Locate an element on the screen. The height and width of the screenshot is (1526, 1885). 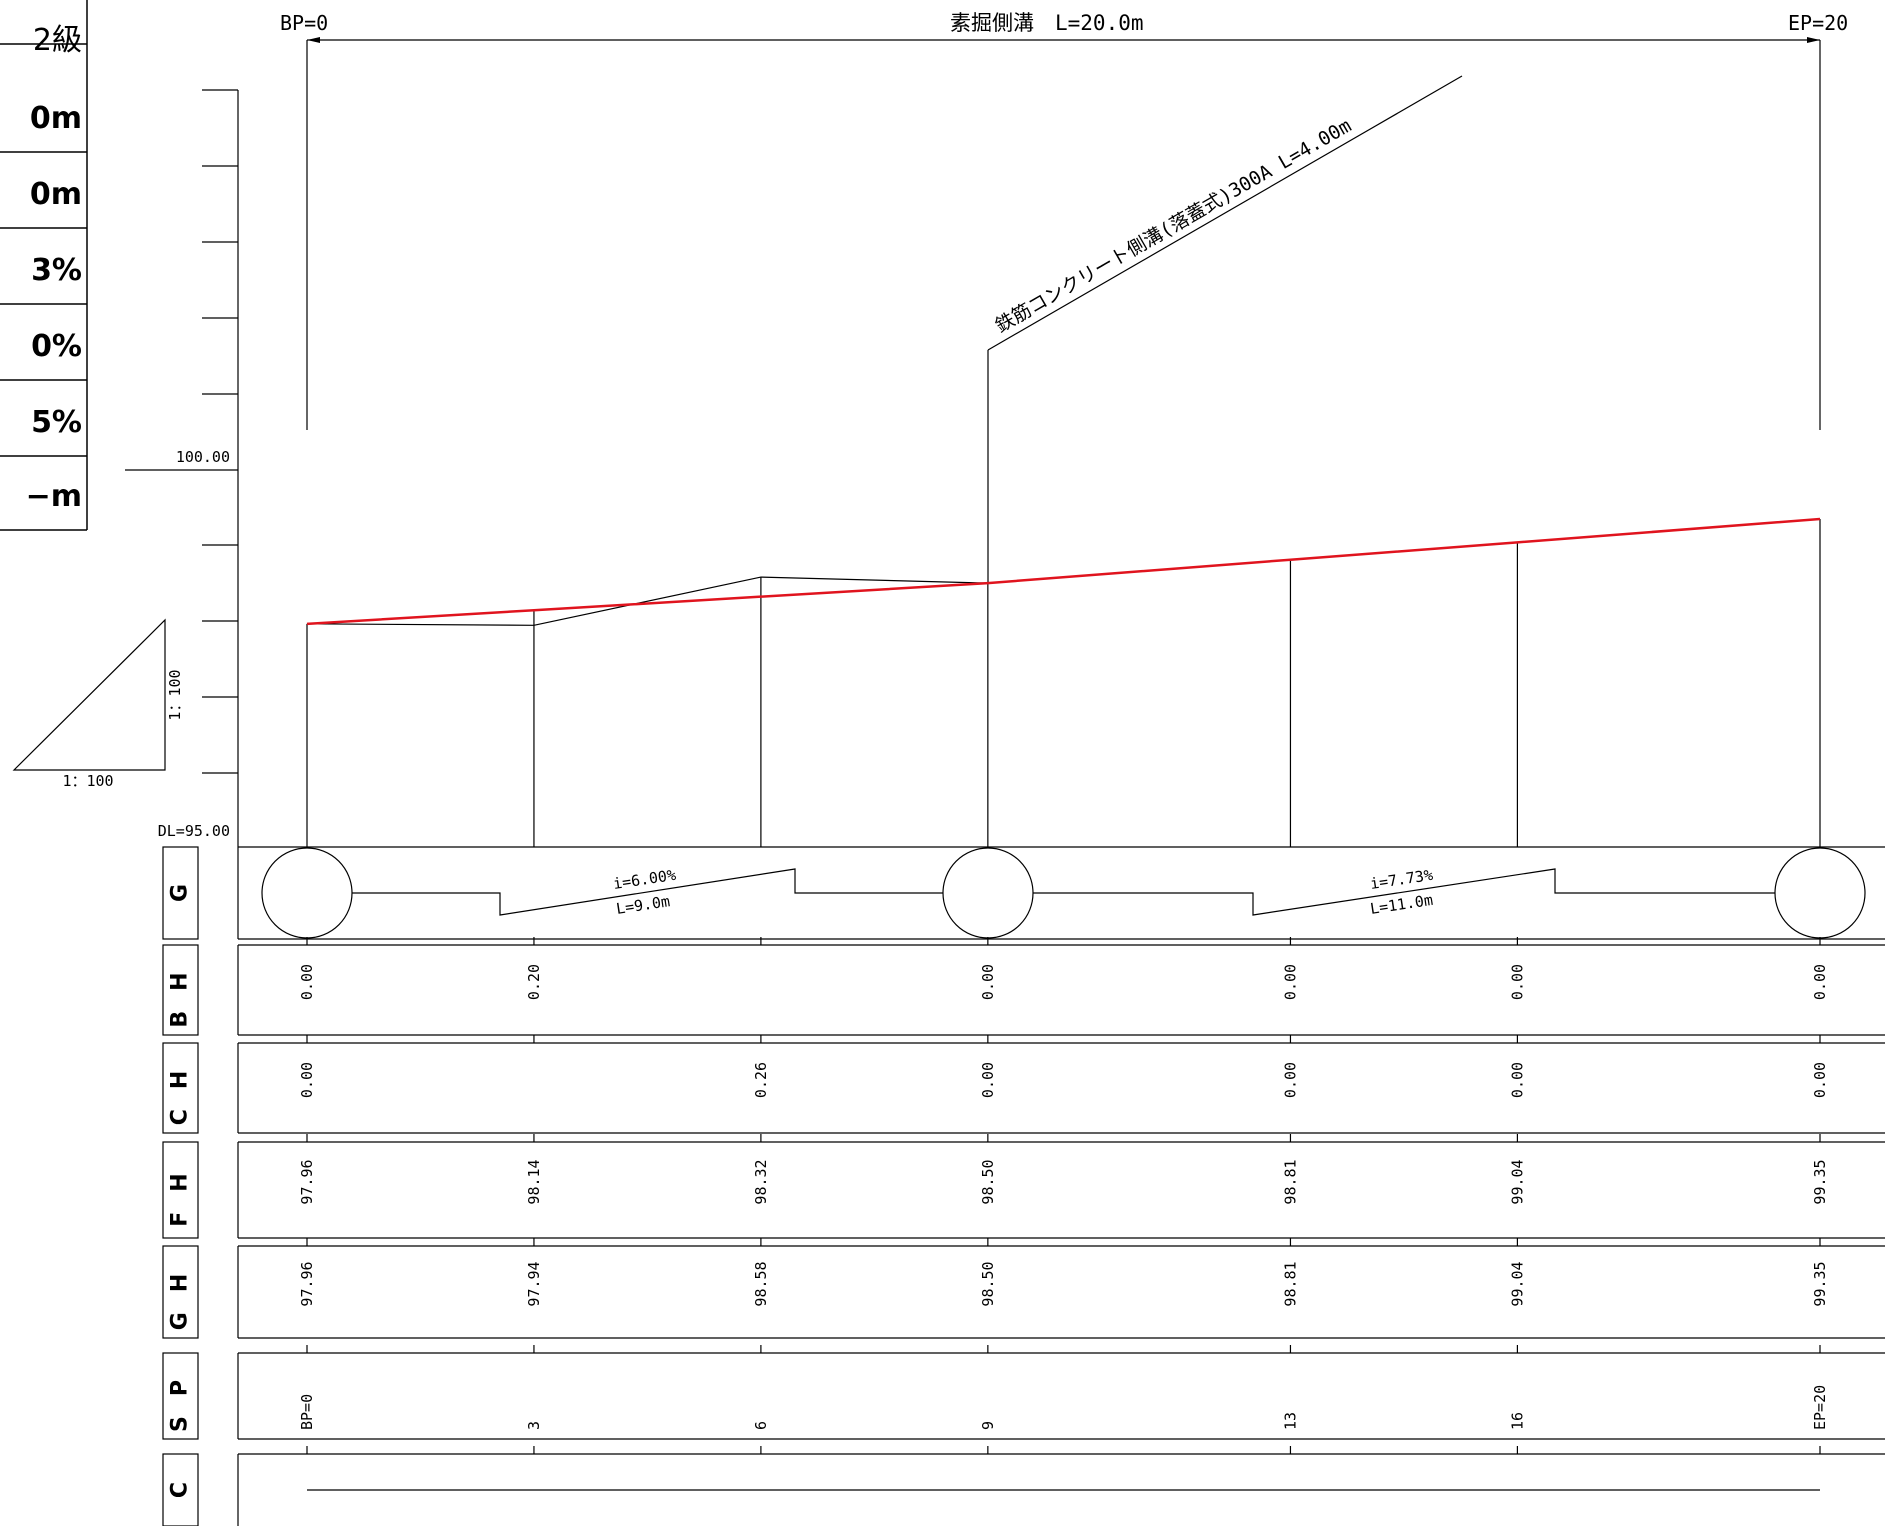
table-cell-sp: 3 is located at coordinates (534, 1425).